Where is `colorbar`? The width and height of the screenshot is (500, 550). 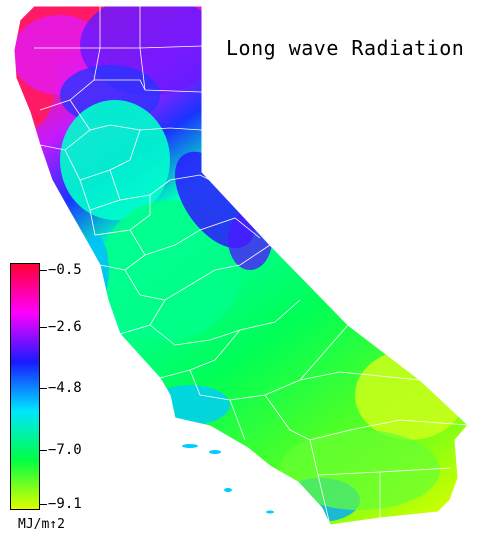 colorbar is located at coordinates (25, 386).